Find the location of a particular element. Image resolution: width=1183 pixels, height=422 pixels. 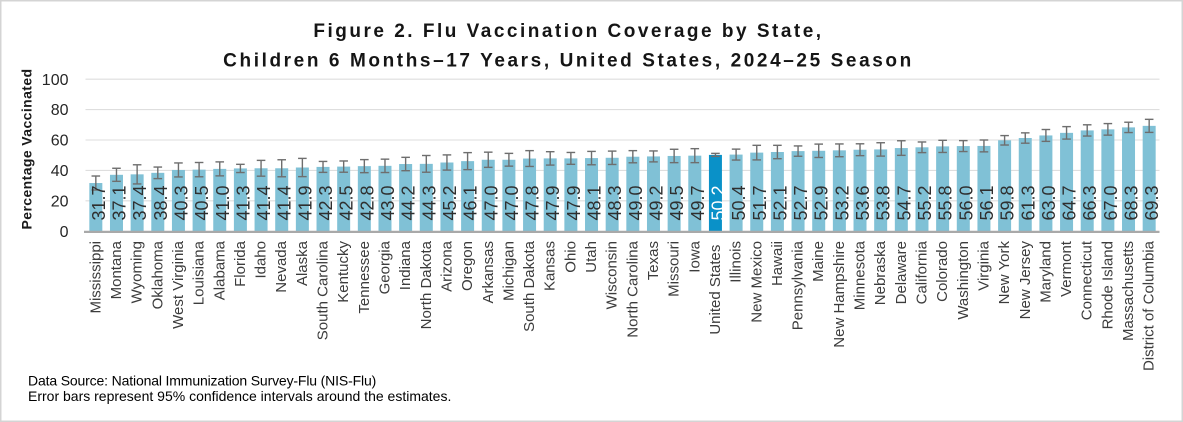

svg-text: 61.3 is located at coordinates (1028, 202).